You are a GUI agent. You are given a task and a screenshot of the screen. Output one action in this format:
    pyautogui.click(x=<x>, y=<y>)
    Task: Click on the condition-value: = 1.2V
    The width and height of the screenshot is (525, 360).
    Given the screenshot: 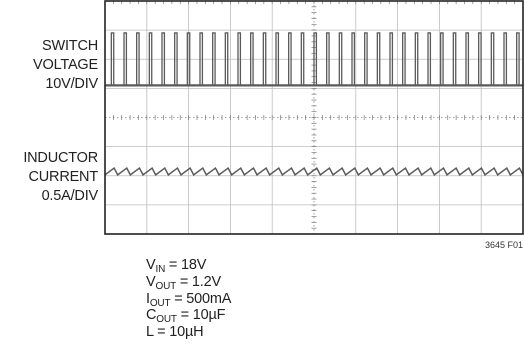 What is the action you would take?
    pyautogui.click(x=198, y=281)
    